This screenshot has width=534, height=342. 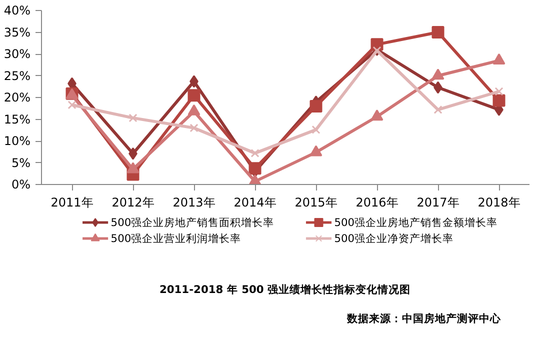 I want to click on x-tick-label: 2011年, so click(x=72, y=203).